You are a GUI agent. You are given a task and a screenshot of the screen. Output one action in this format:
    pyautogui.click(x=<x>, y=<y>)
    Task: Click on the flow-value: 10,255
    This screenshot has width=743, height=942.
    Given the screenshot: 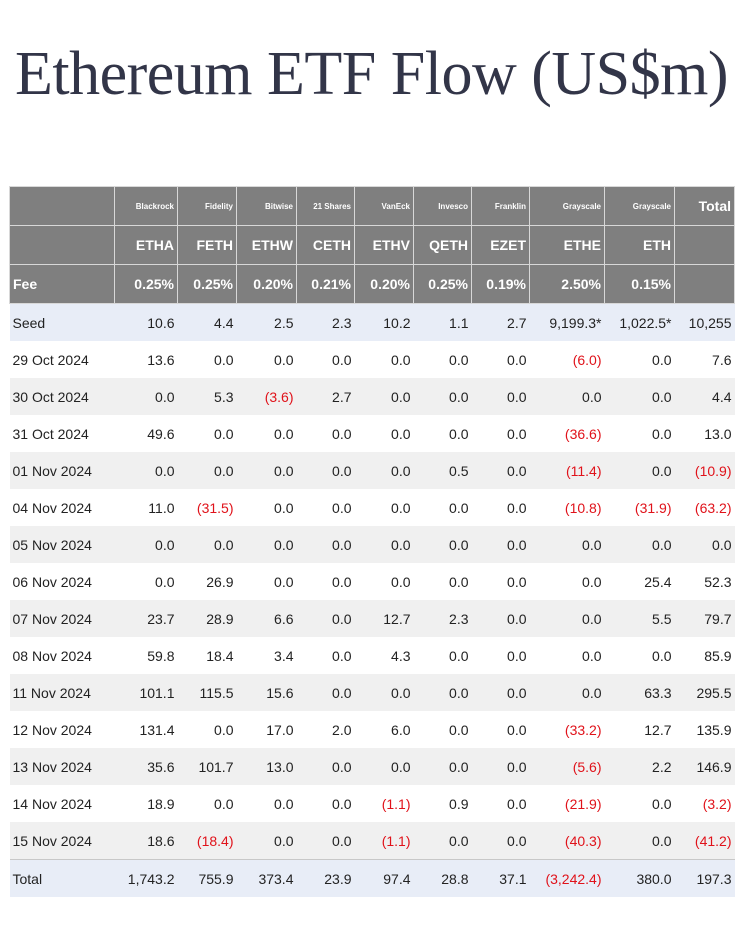 What is the action you would take?
    pyautogui.click(x=704, y=322)
    